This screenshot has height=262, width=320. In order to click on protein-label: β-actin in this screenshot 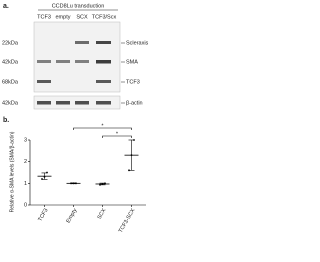, I will do `click(134, 103)`.